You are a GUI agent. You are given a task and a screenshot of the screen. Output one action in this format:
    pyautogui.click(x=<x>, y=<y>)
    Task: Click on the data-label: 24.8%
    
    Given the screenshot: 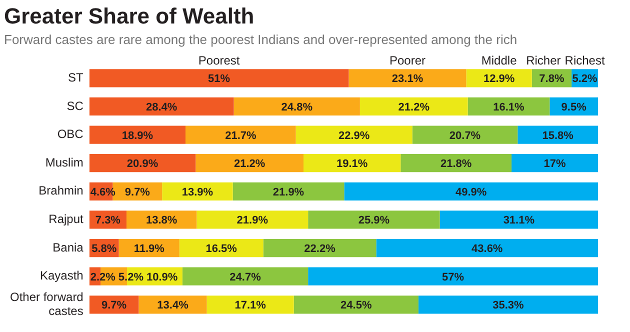 What is the action you would take?
    pyautogui.click(x=297, y=108)
    